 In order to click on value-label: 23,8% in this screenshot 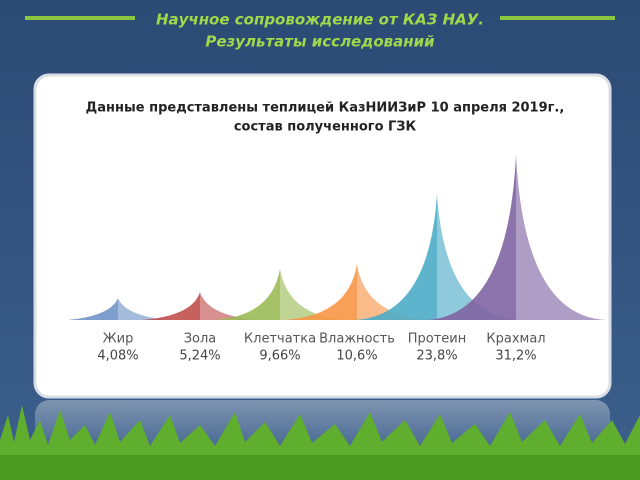, I will do `click(436, 356)`.